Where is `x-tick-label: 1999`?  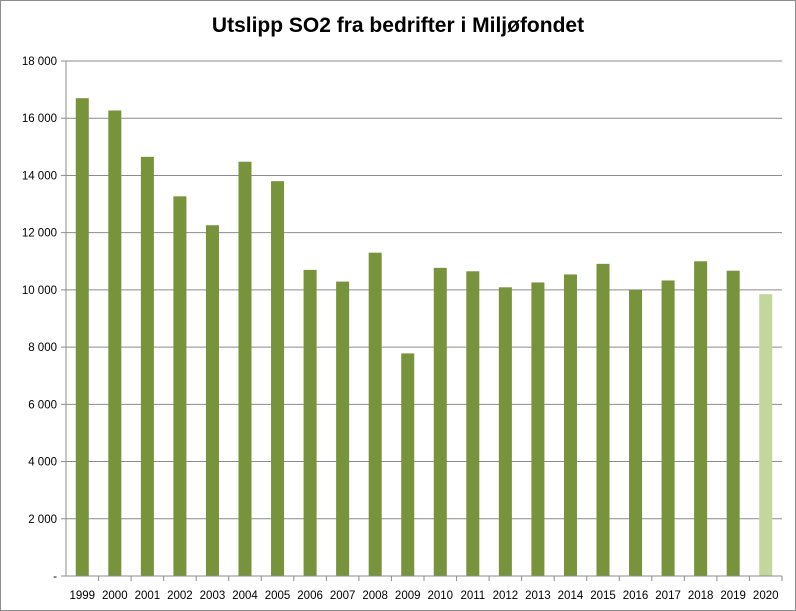
x-tick-label: 1999 is located at coordinates (82, 596).